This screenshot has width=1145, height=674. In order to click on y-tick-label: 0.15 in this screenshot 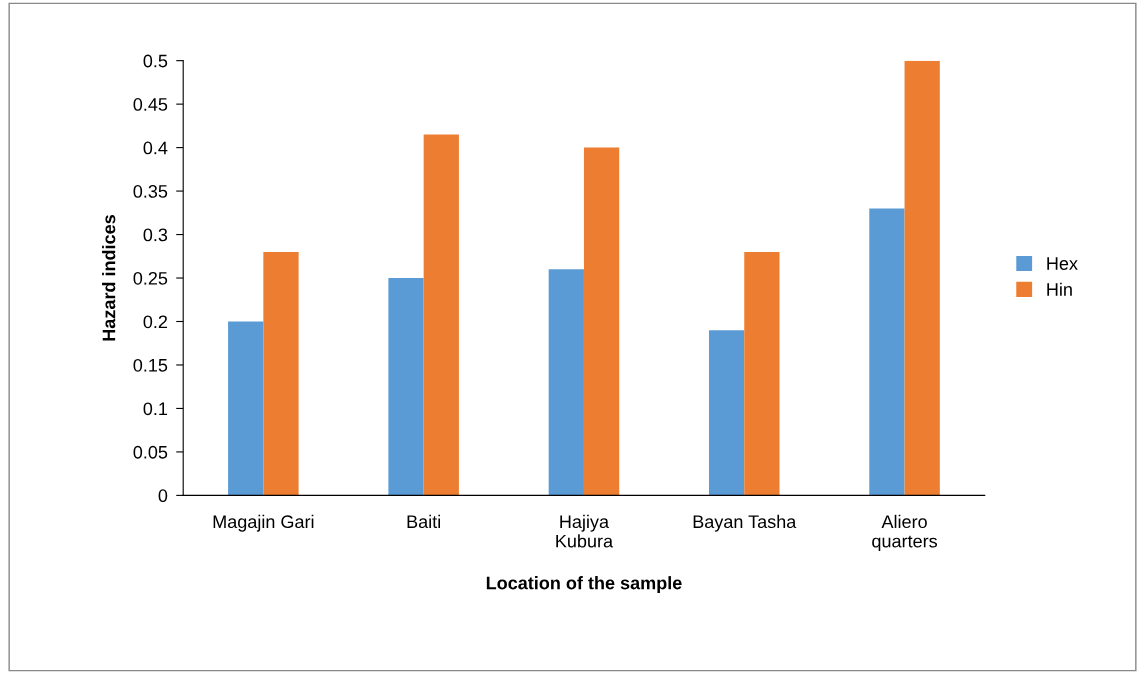, I will do `click(150, 365)`.